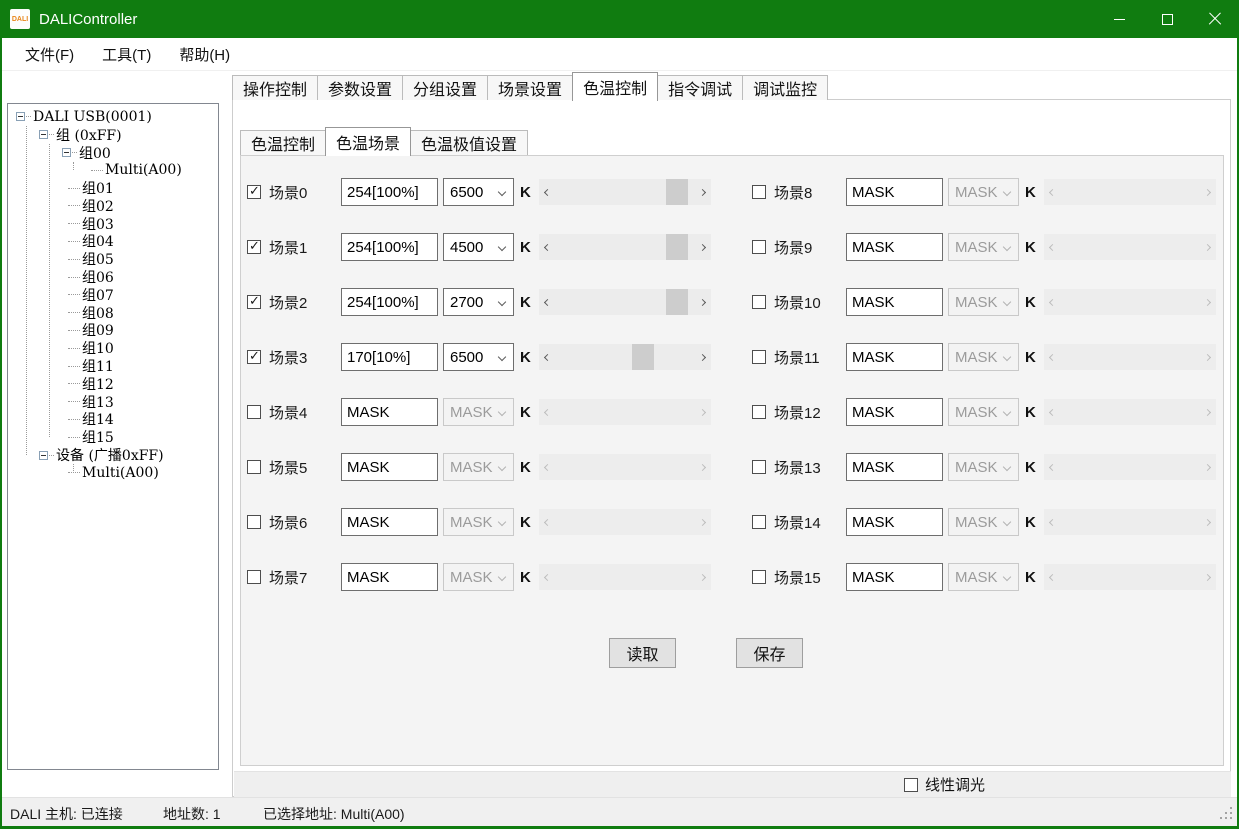 The image size is (1239, 829). What do you see at coordinates (911, 784) in the screenshot?
I see `linear-dimming-checkbox` at bounding box center [911, 784].